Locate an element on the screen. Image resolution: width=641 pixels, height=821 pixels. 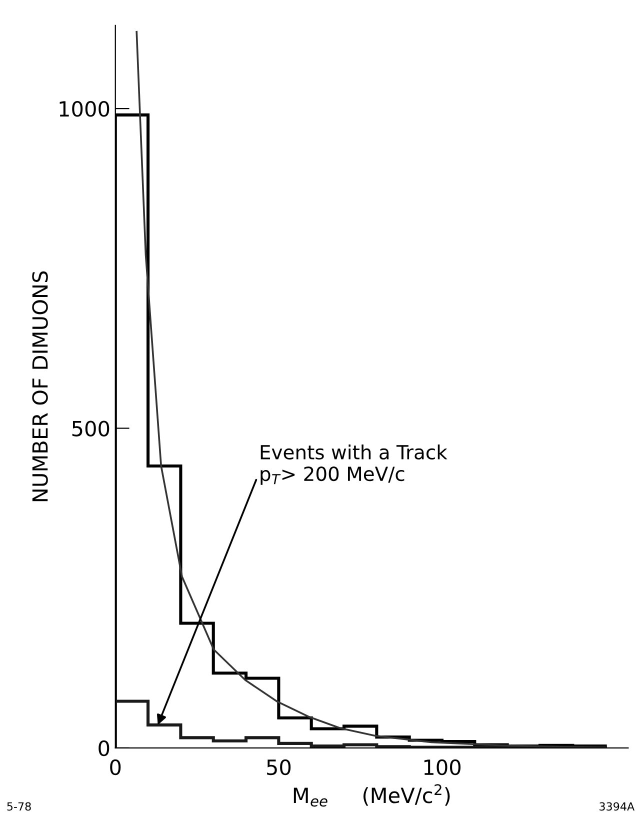
text: 3394A is located at coordinates (617, 806).